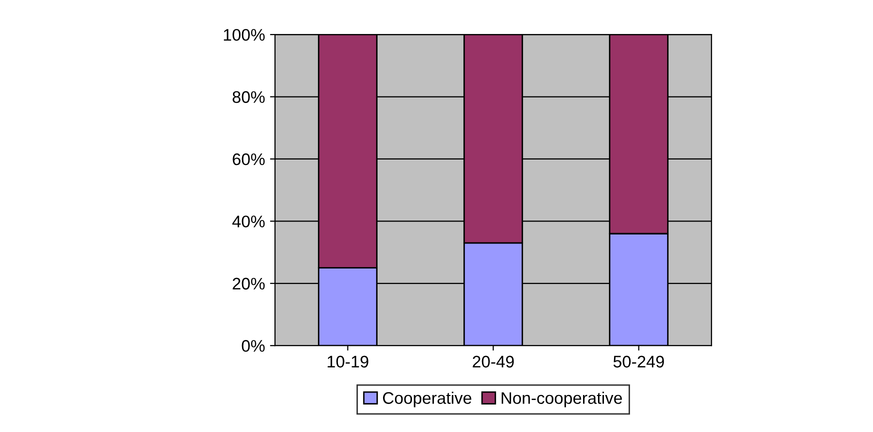  Describe the element at coordinates (493, 362) in the screenshot. I see `x-tick-label: 20-49` at that location.